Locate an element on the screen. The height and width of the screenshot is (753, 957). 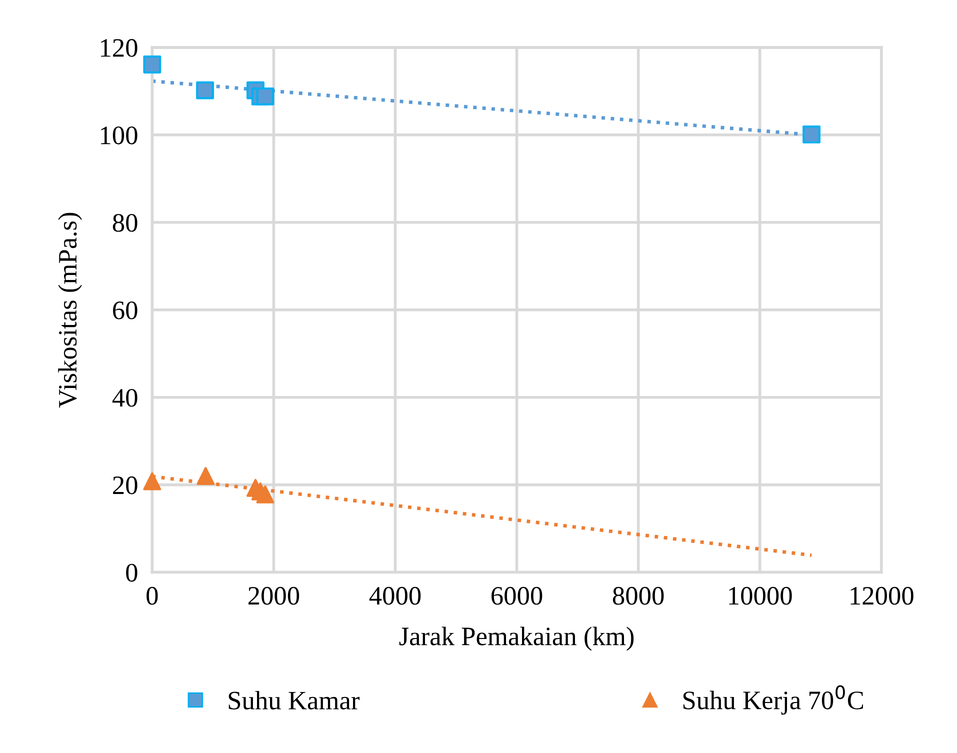
x-tick-label: 0 is located at coordinates (152, 595).